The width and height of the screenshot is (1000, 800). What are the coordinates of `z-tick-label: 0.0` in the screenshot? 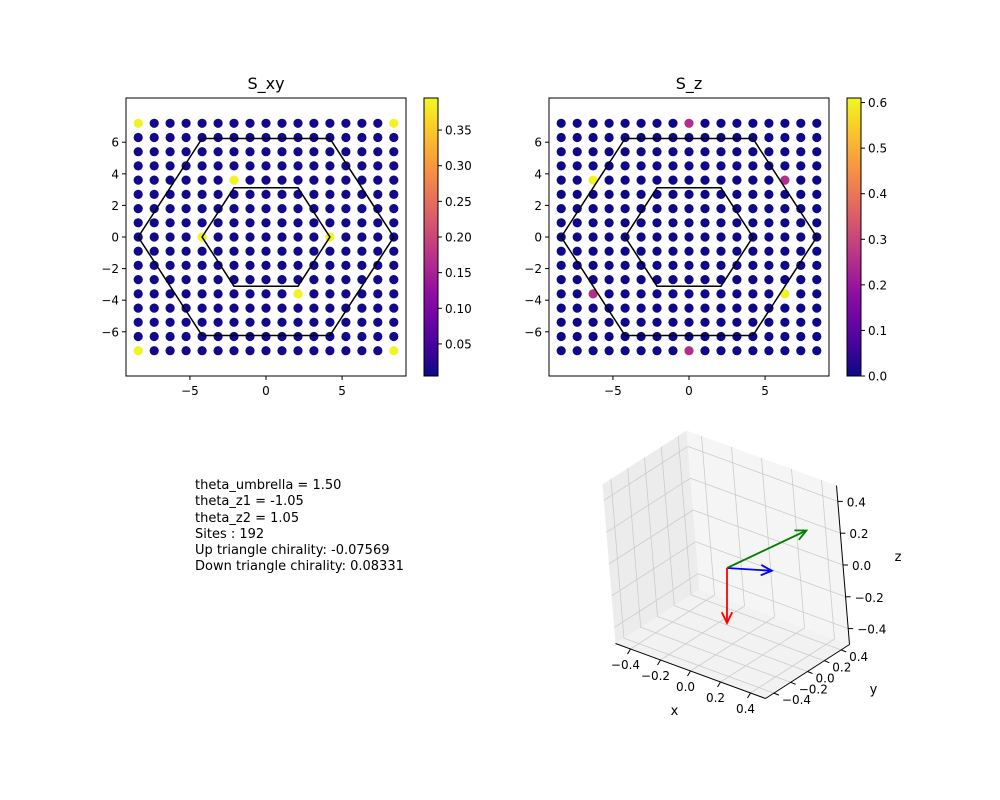 It's located at (861, 566).